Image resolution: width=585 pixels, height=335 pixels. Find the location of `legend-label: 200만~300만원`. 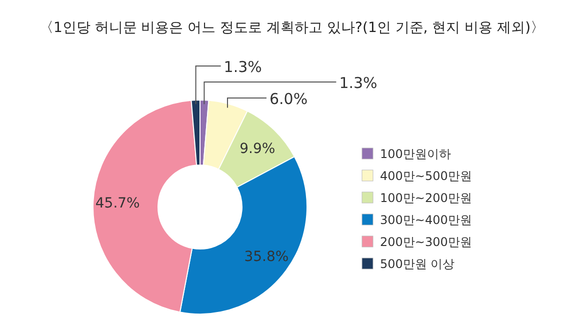

legend-label: 200만~300만원 is located at coordinates (426, 242).